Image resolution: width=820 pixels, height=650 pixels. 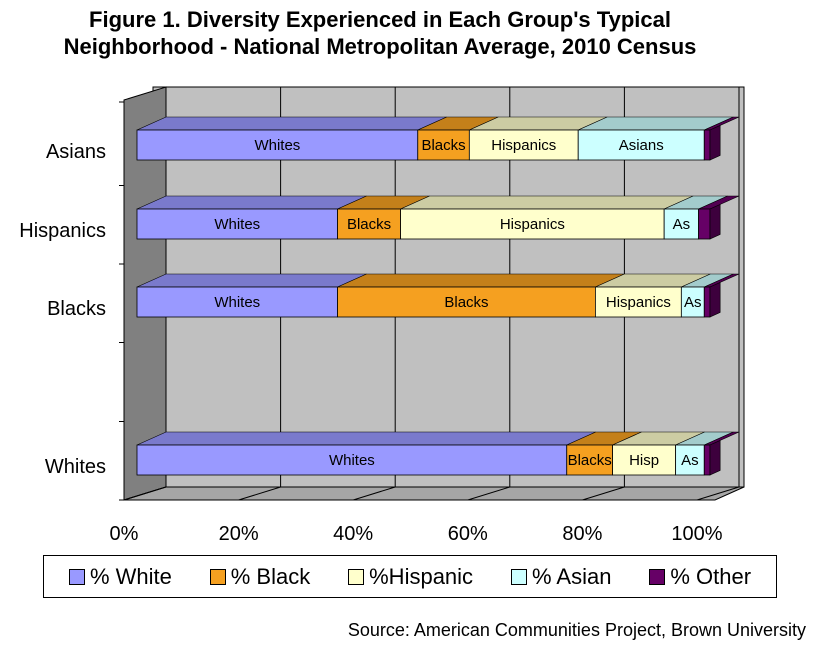 I want to click on x-tick-label: 80%, so click(x=582, y=534).